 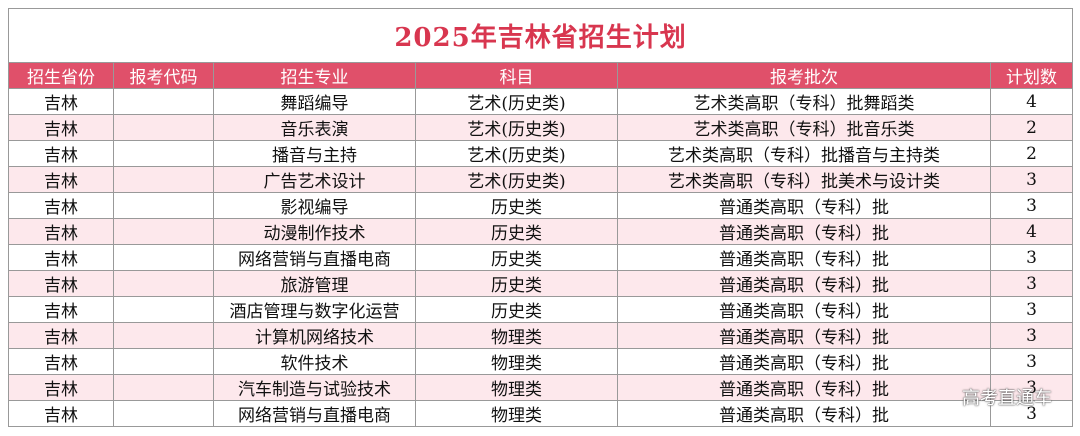 I want to click on table-cell: 艺术类高职（专科）批美术与设计类, so click(x=804, y=179).